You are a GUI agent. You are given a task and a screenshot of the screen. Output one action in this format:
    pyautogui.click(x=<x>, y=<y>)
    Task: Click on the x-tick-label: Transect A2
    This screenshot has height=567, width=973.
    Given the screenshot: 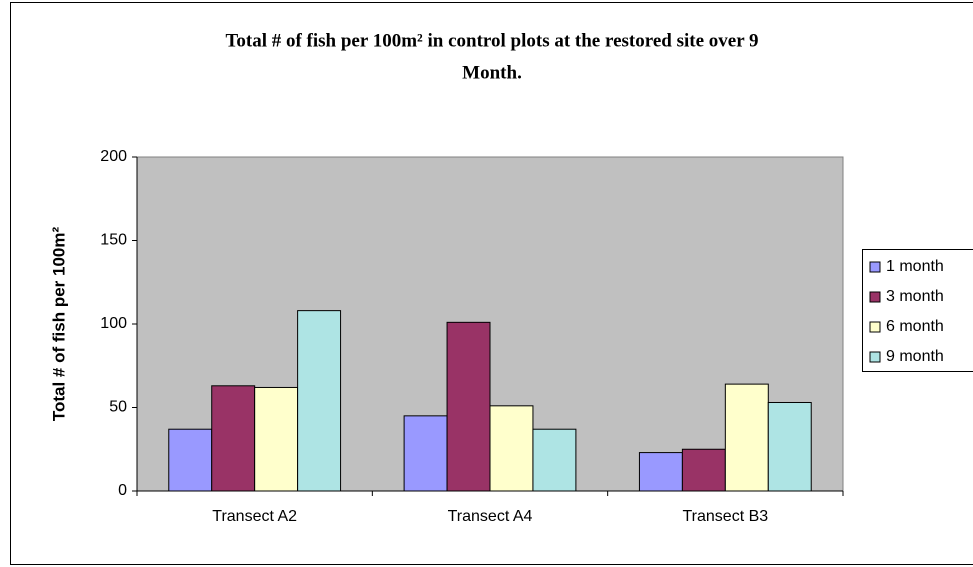 What is the action you would take?
    pyautogui.click(x=254, y=516)
    